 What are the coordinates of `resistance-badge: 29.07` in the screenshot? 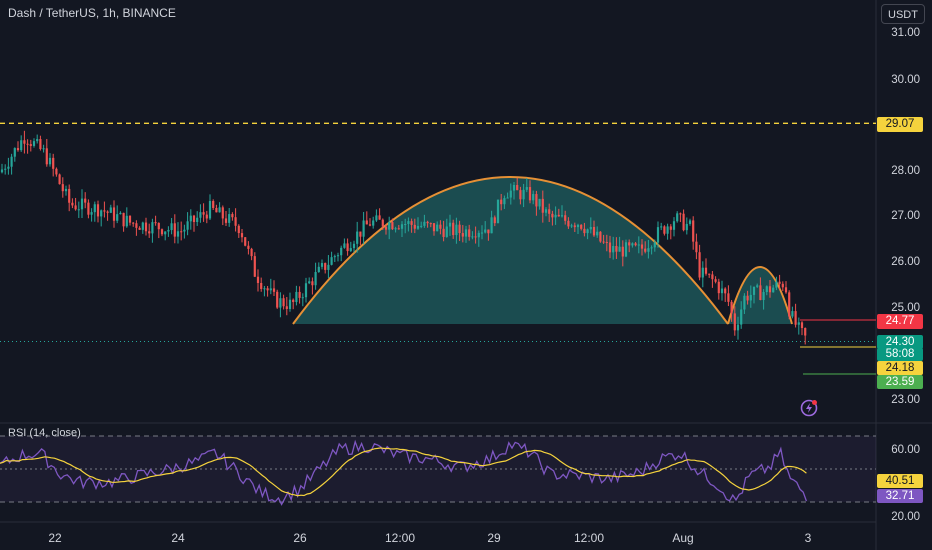 It's located at (900, 124).